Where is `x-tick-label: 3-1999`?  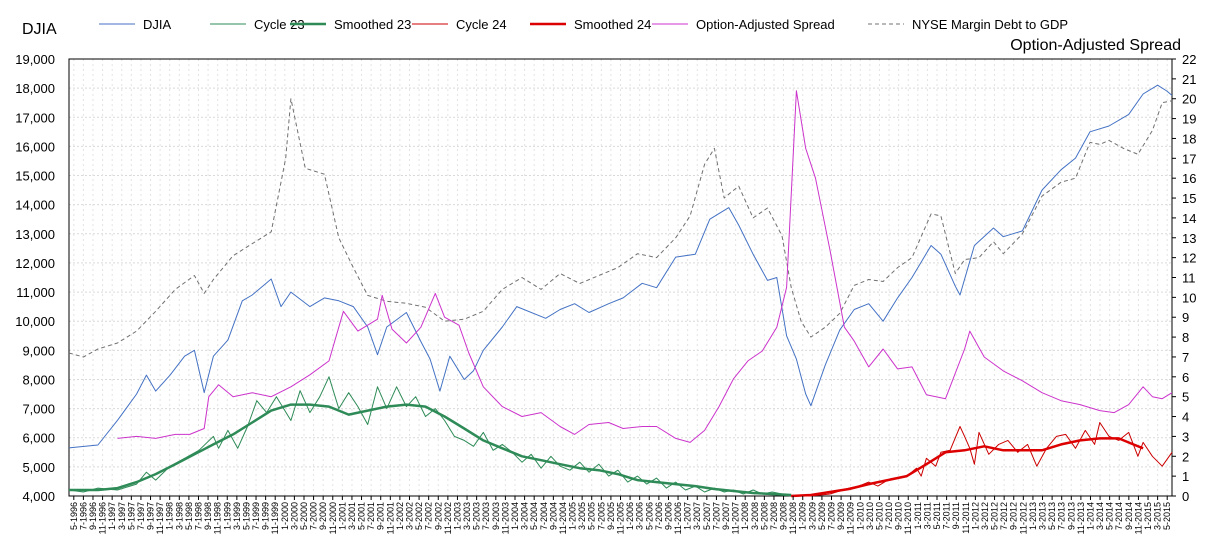 x-tick-label: 3-1999 is located at coordinates (237, 516).